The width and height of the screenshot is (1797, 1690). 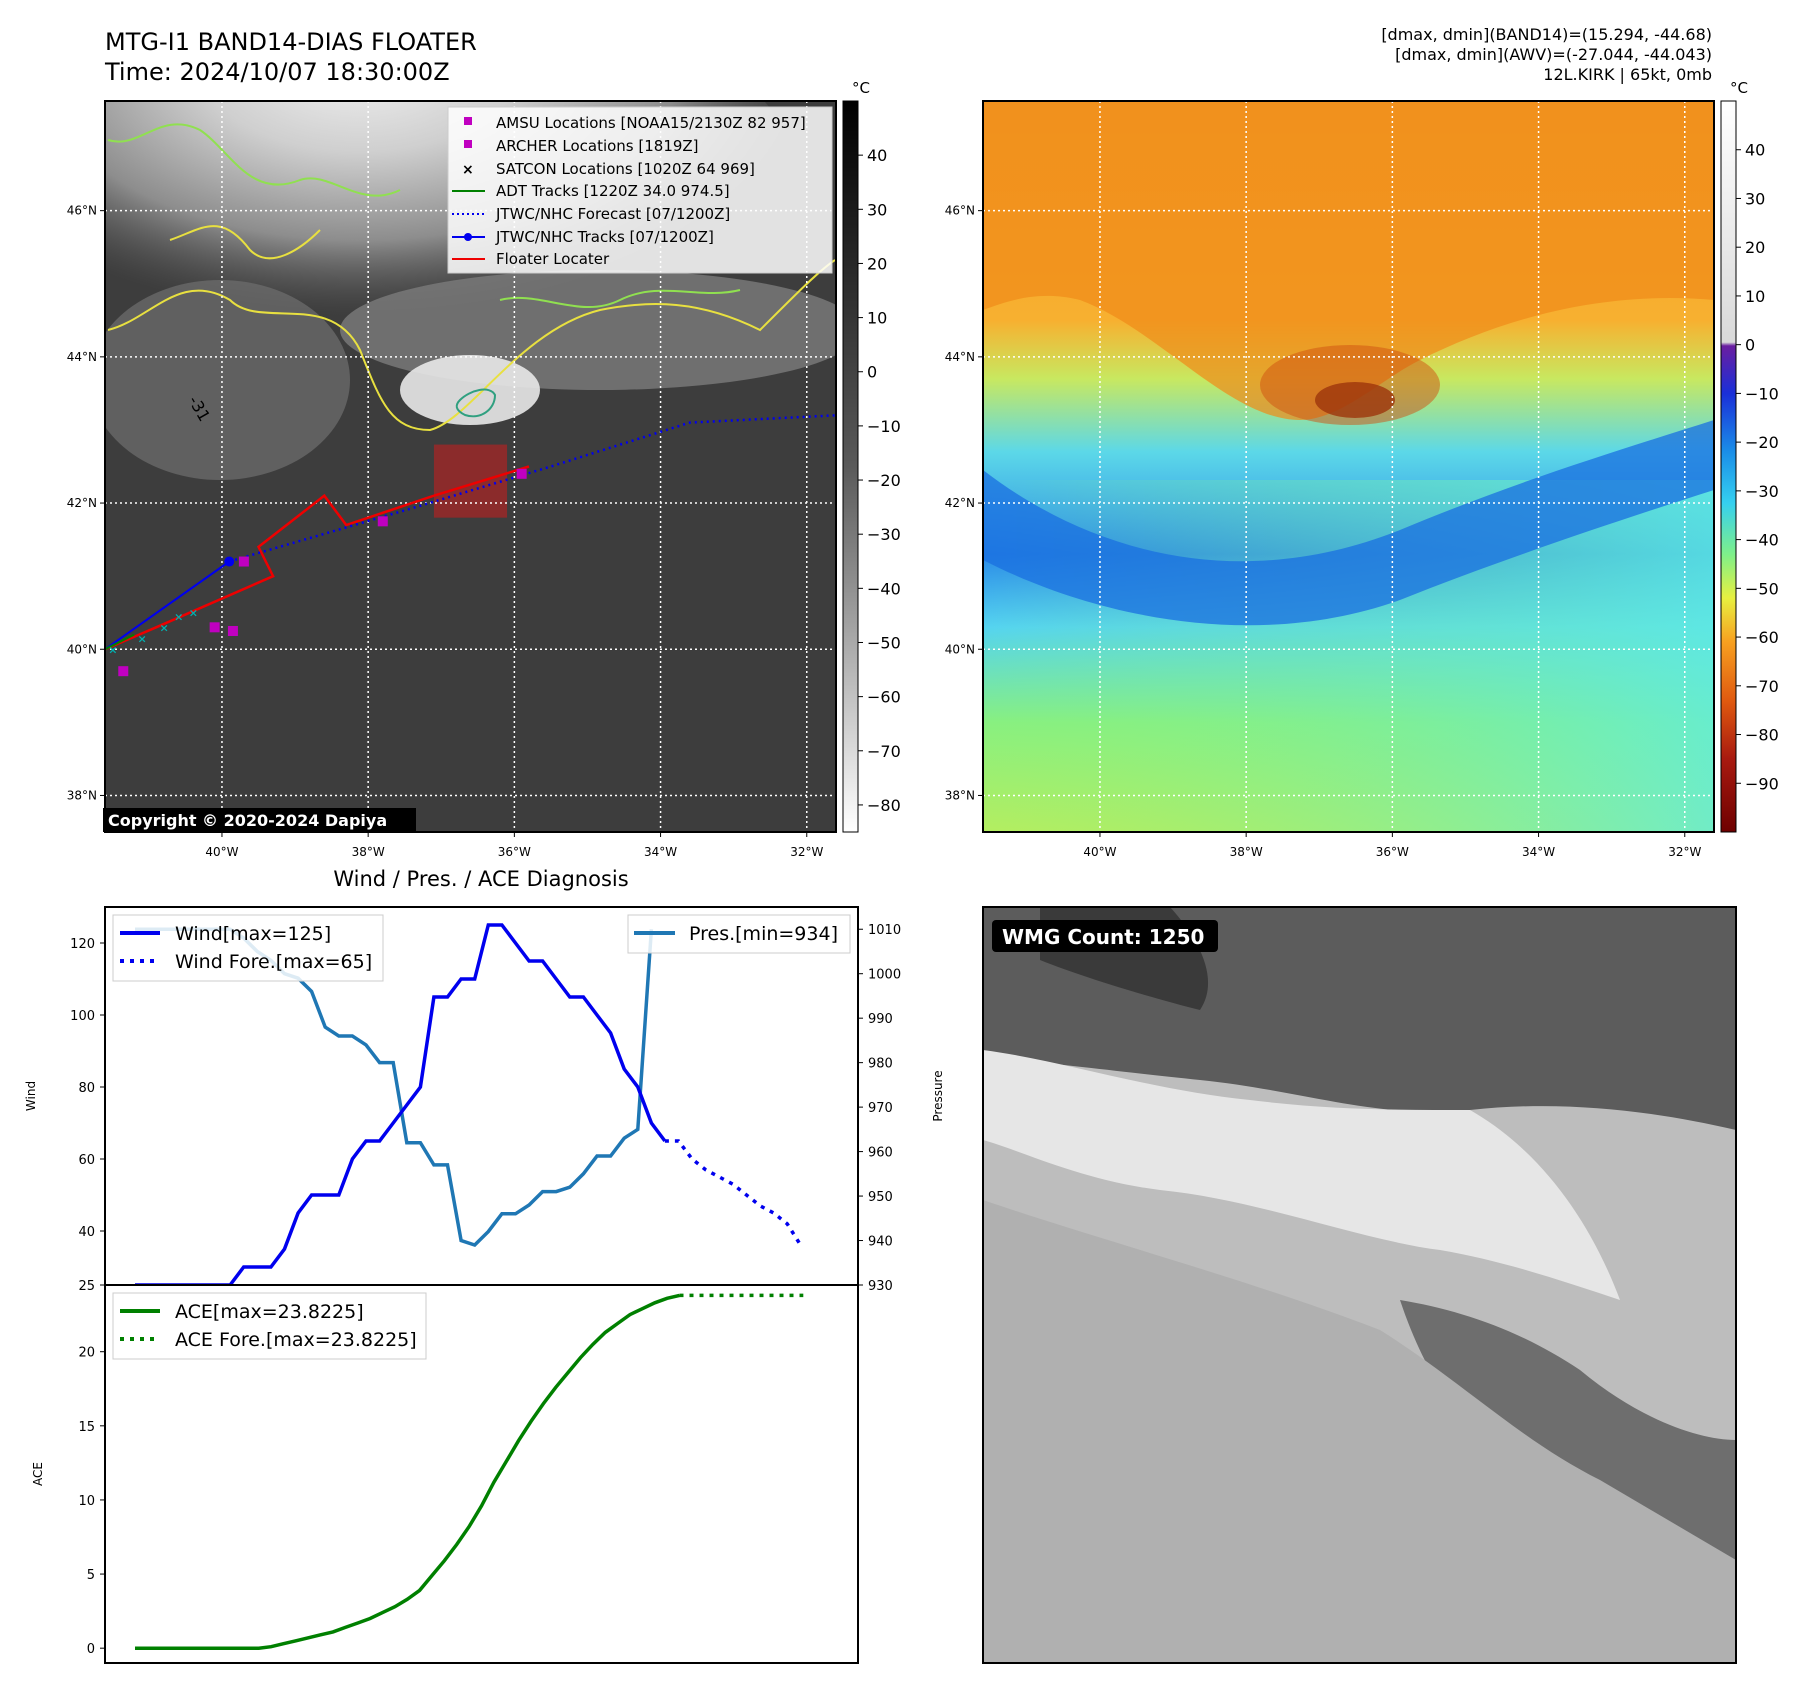 What do you see at coordinates (221, 852) in the screenshot?
I see `ir-lon-label: 40°W` at bounding box center [221, 852].